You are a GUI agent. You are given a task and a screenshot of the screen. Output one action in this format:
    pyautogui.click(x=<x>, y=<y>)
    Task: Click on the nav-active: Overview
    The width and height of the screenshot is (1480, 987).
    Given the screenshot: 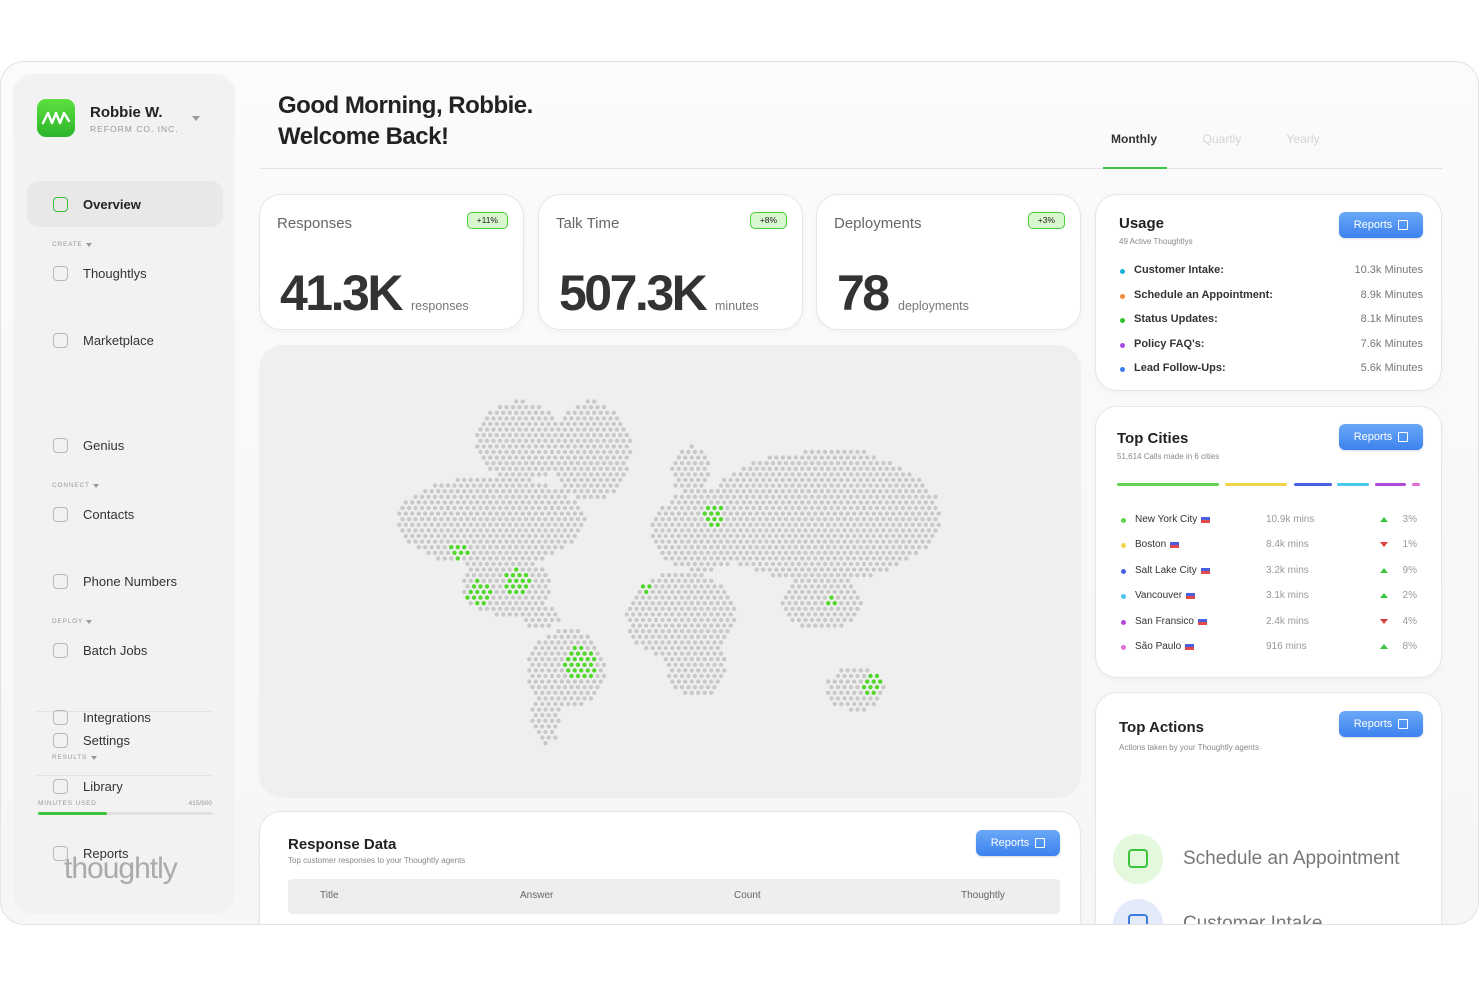 What is the action you would take?
    pyautogui.click(x=125, y=204)
    